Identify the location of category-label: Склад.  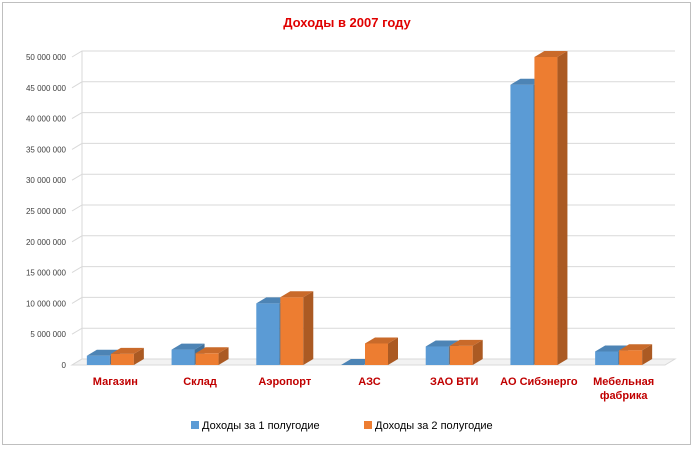
(200, 382).